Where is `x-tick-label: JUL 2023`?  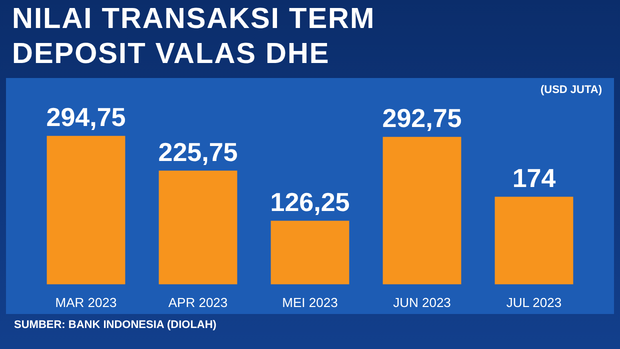
x-tick-label: JUL 2023 is located at coordinates (534, 302).